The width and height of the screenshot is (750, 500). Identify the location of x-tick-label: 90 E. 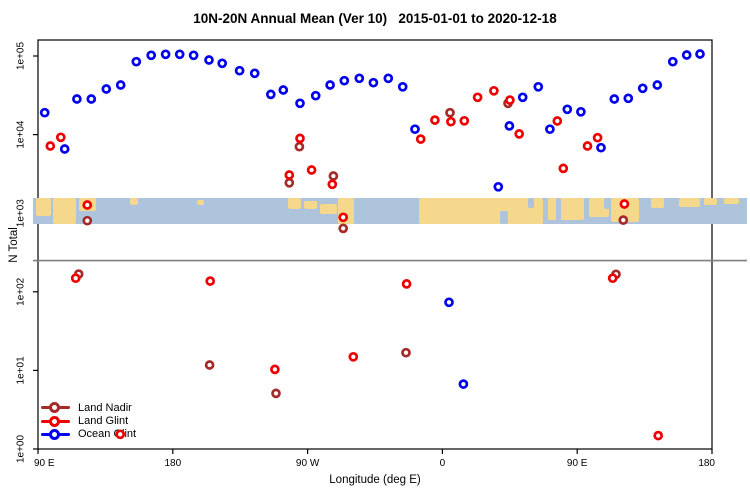
(44, 463).